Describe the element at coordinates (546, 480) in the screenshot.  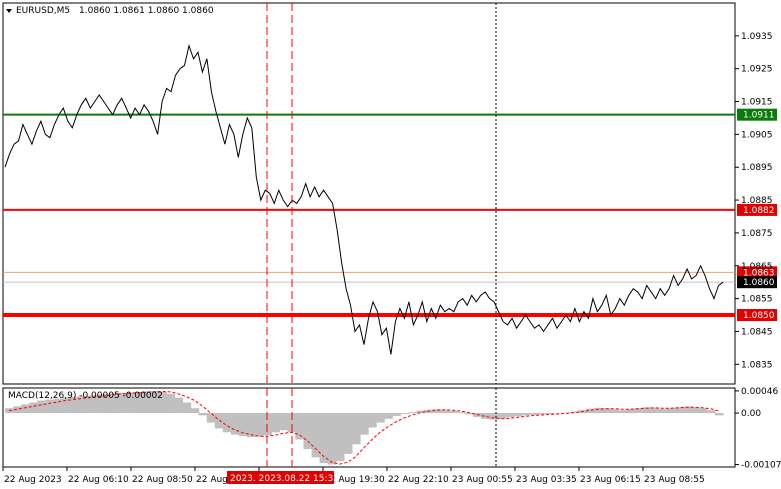
I see `x-tick-label: 23 Aug 03:35` at that location.